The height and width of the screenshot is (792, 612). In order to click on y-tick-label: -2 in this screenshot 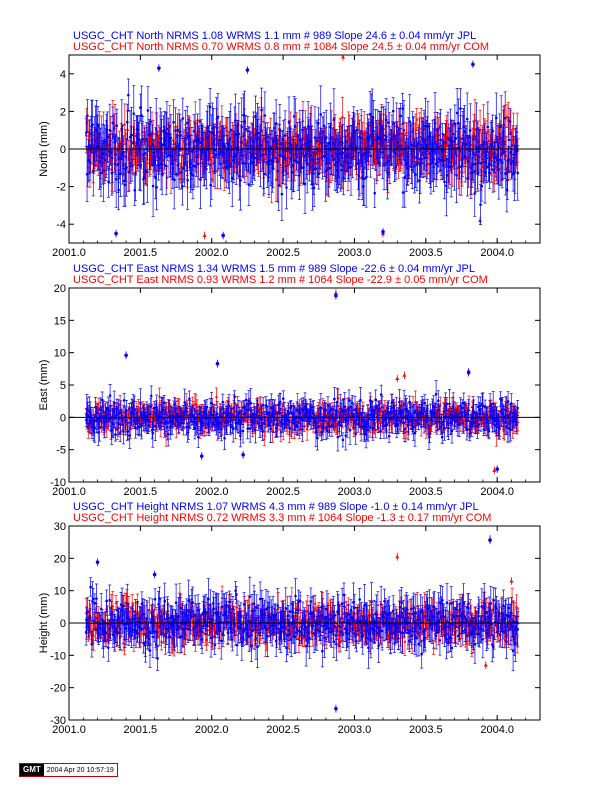, I will do `click(61, 188)`.